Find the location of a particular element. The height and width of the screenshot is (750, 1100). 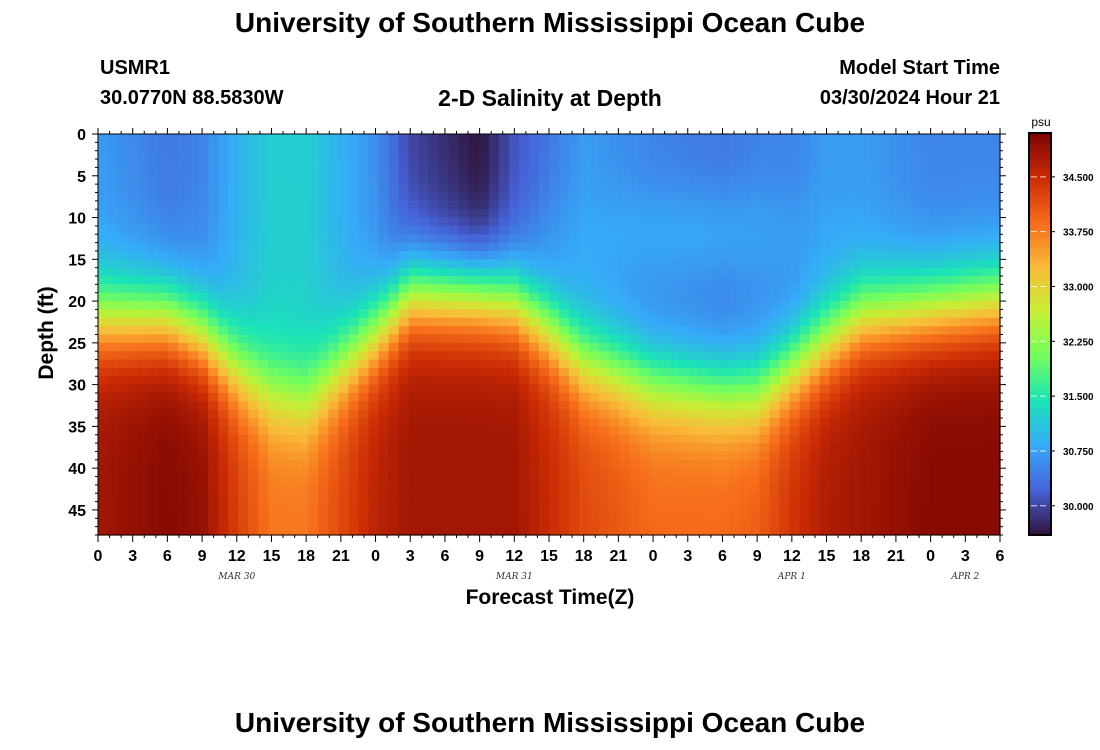

y-tick-label: 40 is located at coordinates (77, 469).